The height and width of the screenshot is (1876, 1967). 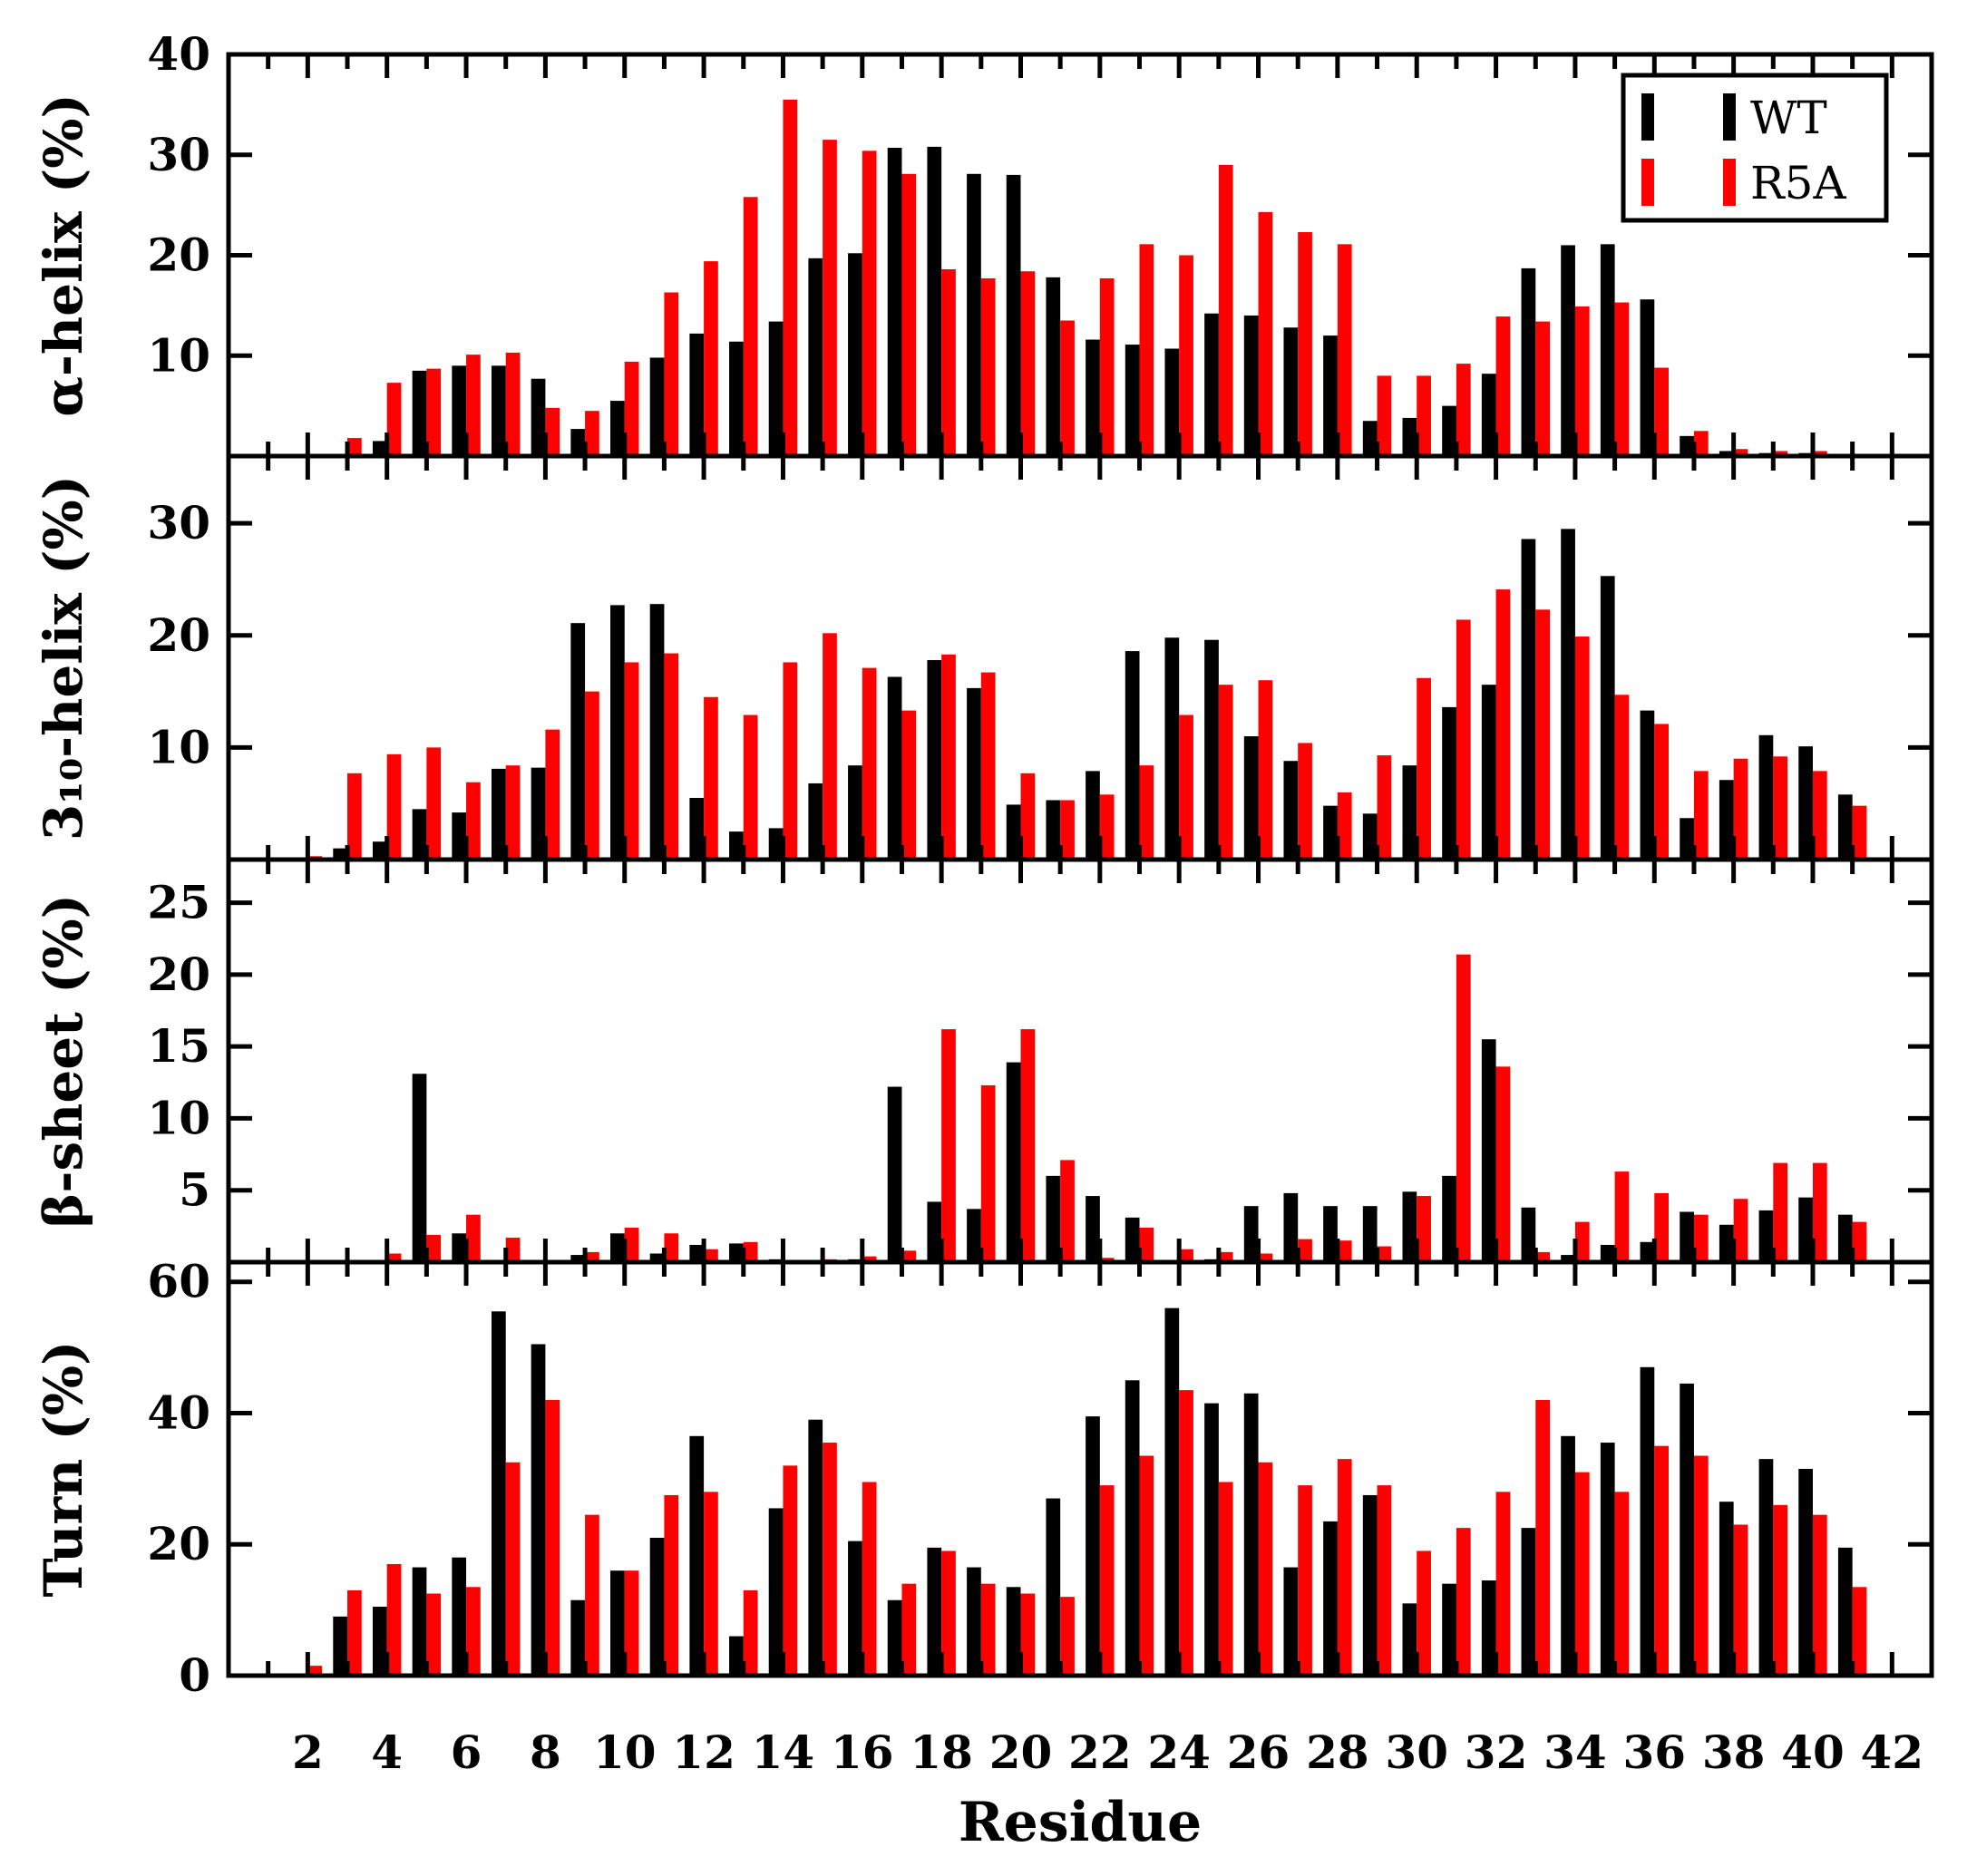 I want to click on x-tick-label: 18, so click(x=941, y=1752).